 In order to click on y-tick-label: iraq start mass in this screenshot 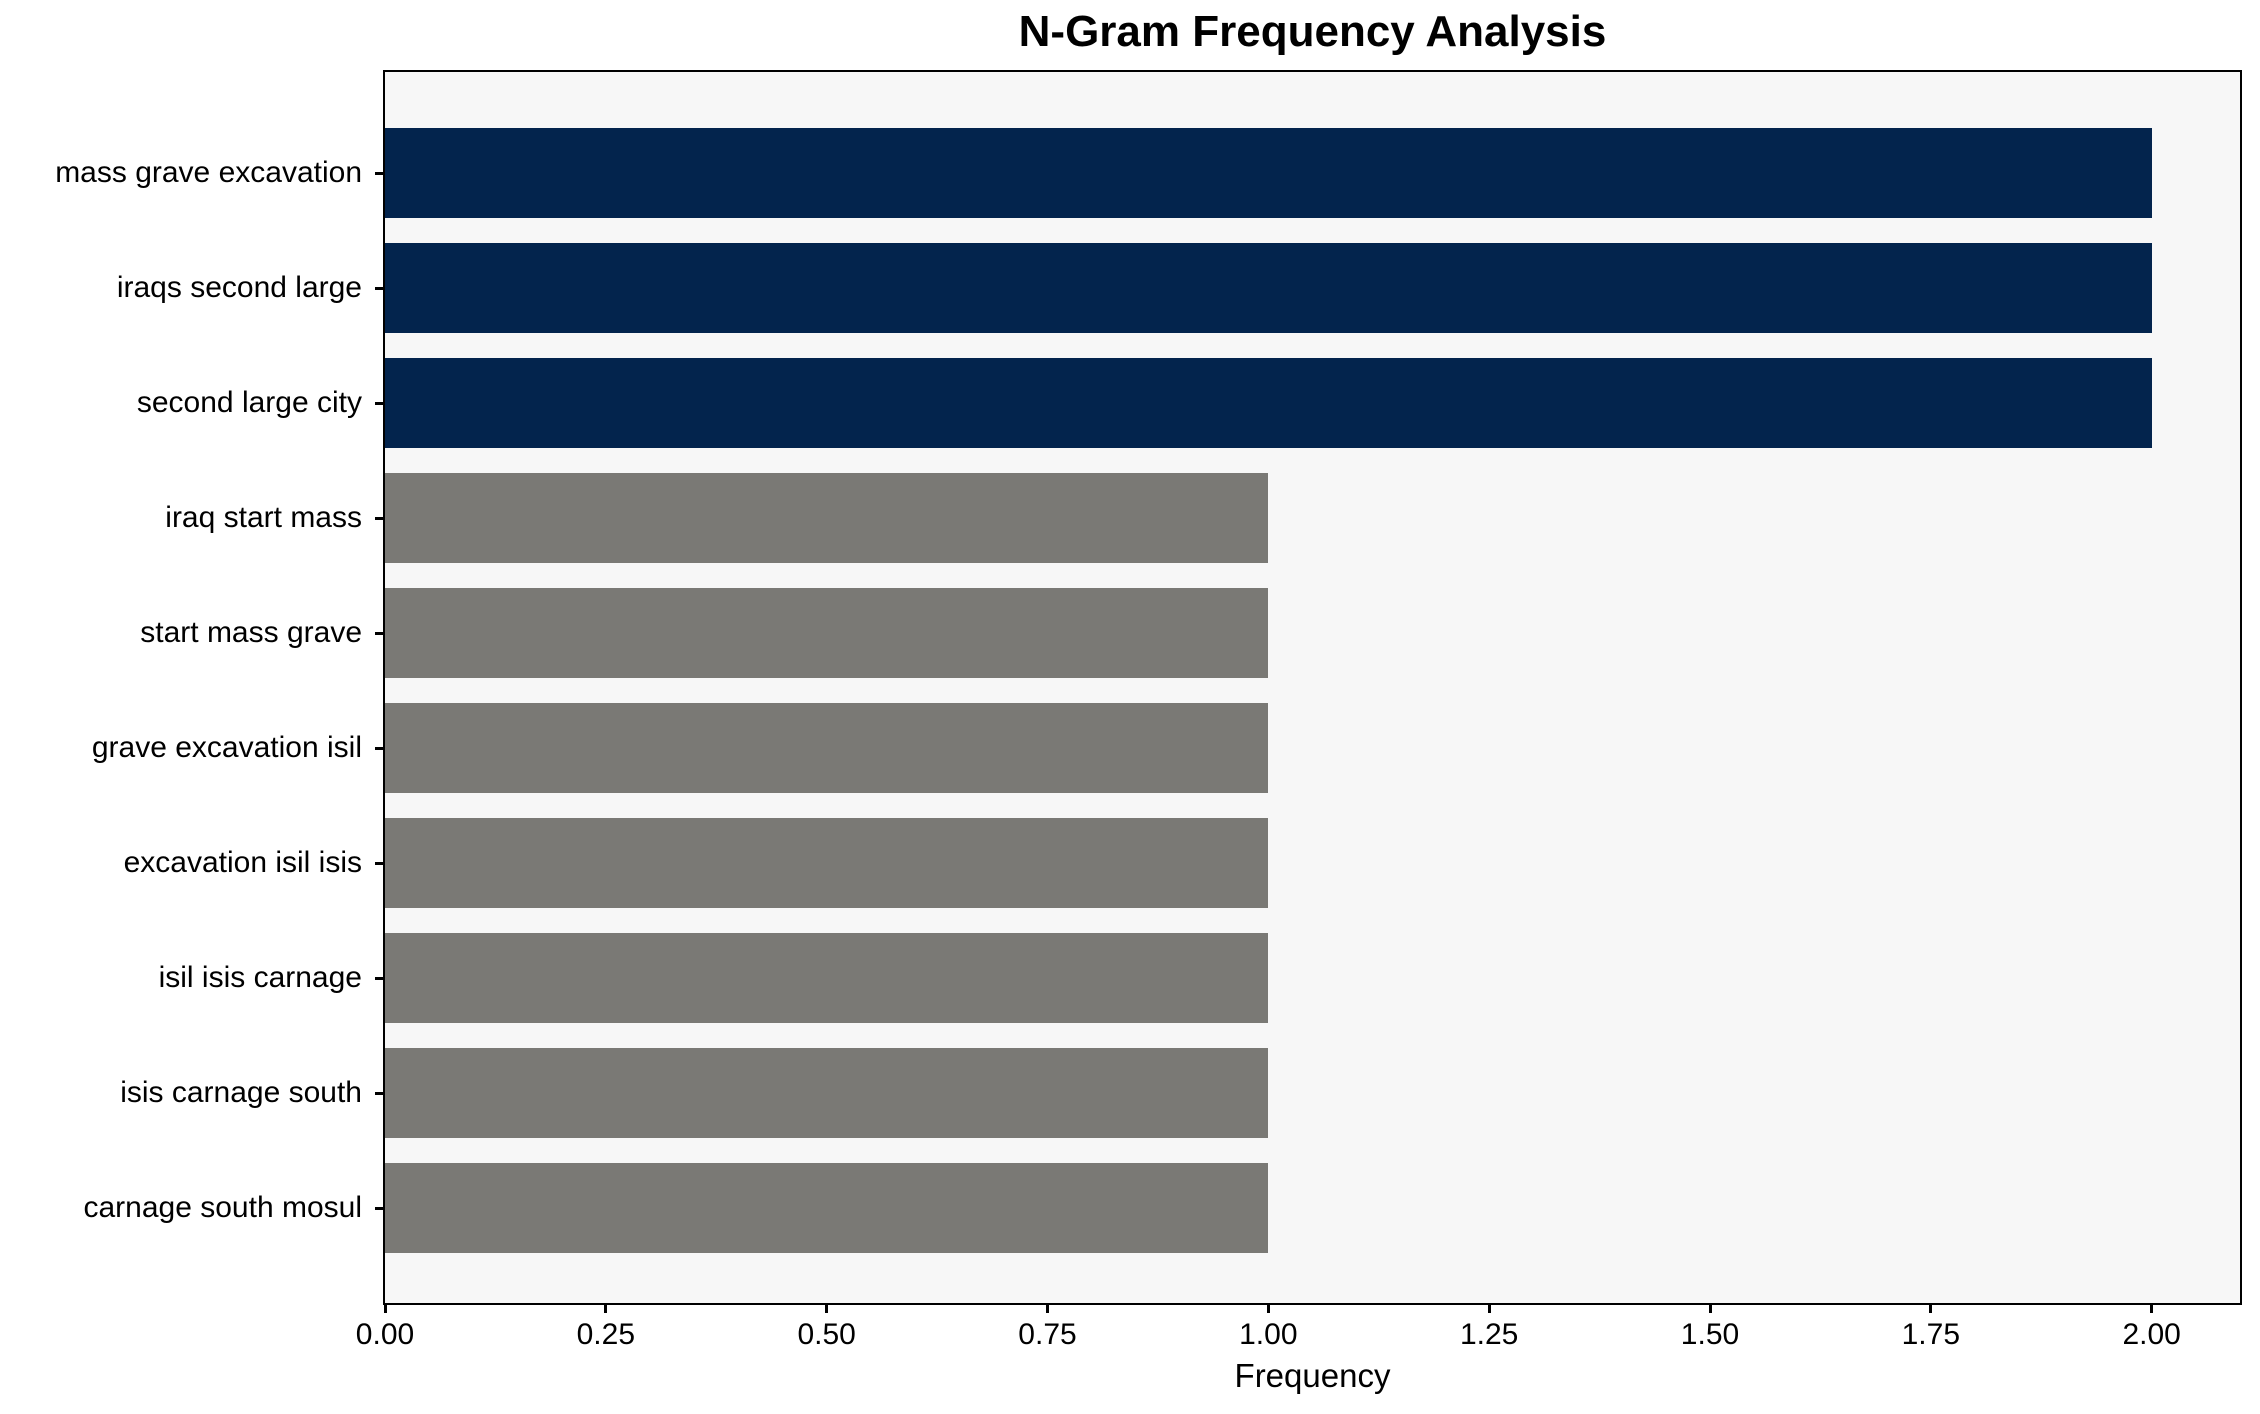, I will do `click(263, 517)`.